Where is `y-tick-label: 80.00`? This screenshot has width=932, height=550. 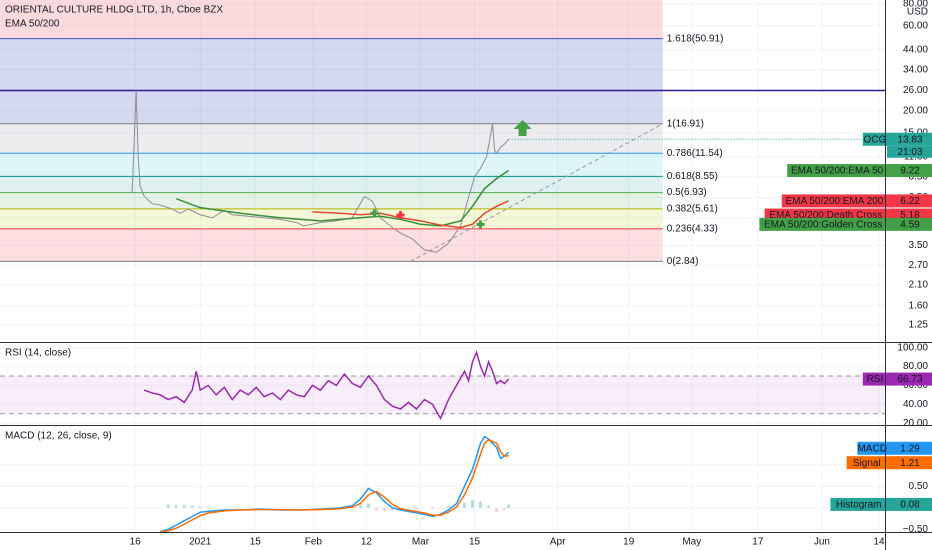 y-tick-label: 80.00 is located at coordinates (915, 366).